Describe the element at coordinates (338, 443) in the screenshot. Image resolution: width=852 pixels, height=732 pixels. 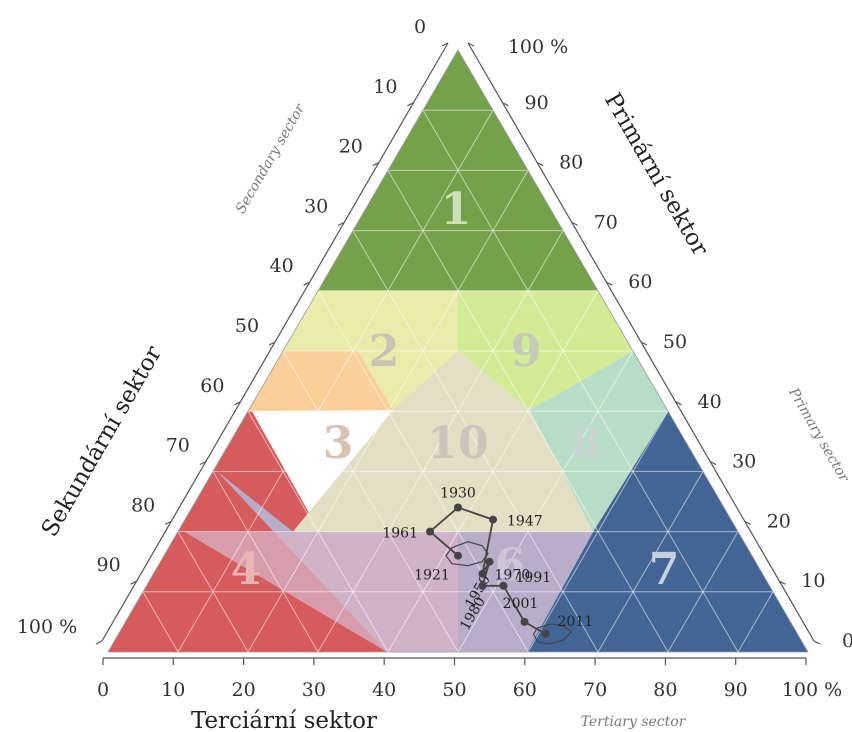
I see `region-label-3: 3` at that location.